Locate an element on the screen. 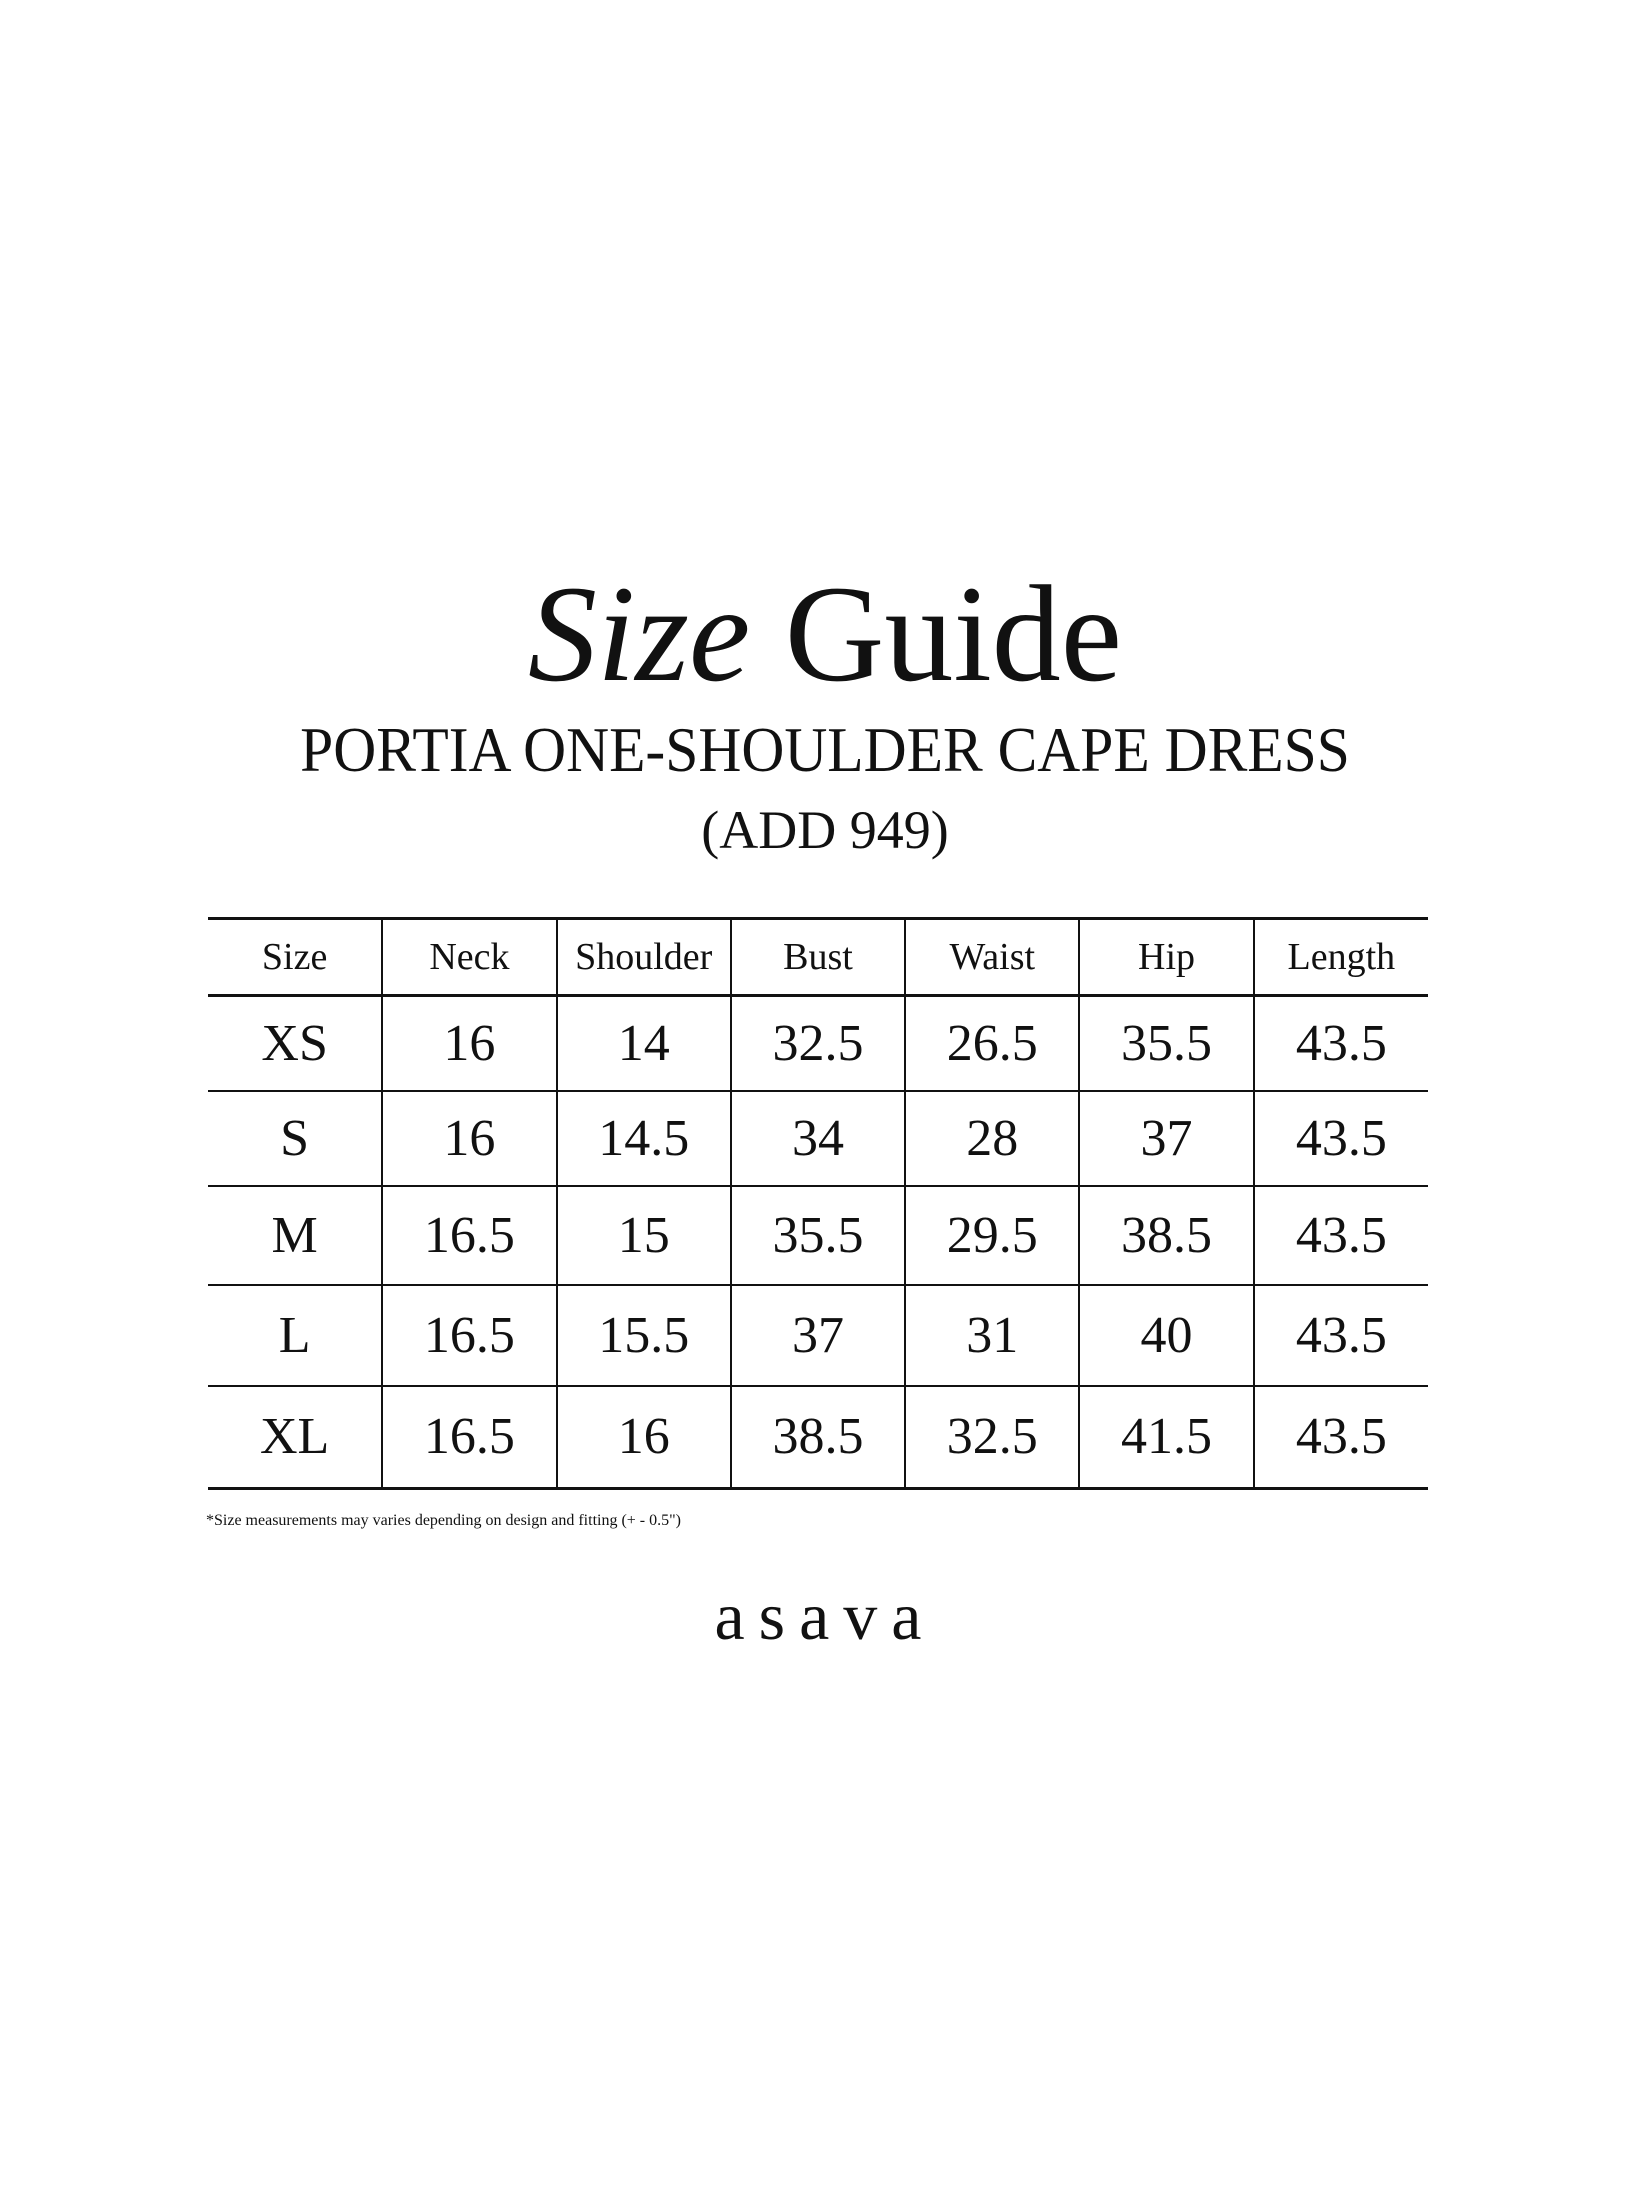 The image size is (1650, 2199). page-title: Size Guide is located at coordinates (825, 634).